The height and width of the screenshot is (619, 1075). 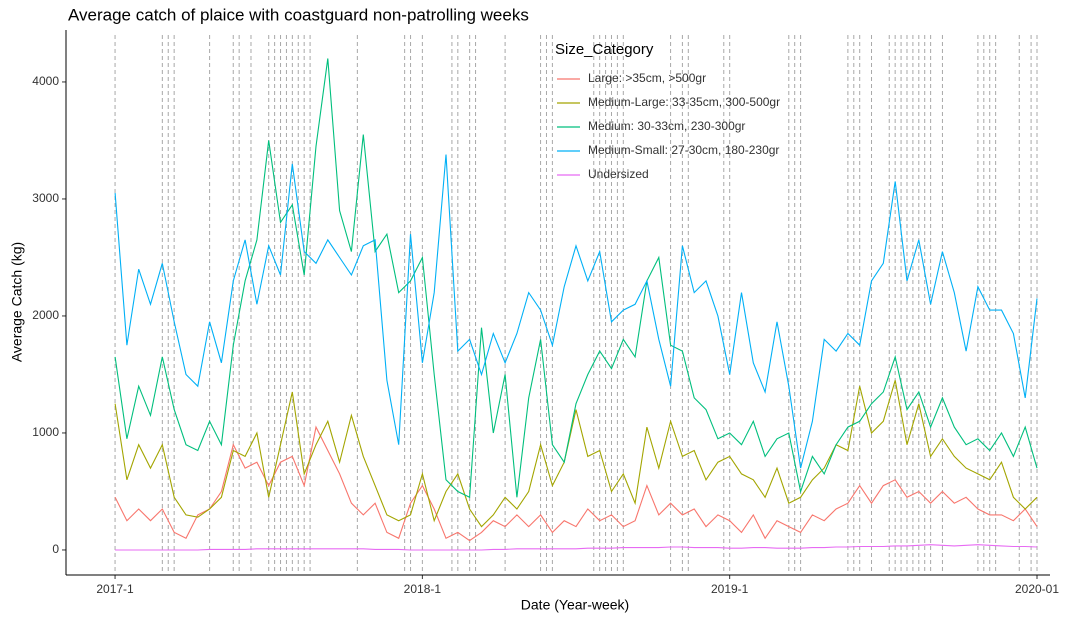 I want to click on x-tick-label: 2018-1, so click(x=423, y=589).